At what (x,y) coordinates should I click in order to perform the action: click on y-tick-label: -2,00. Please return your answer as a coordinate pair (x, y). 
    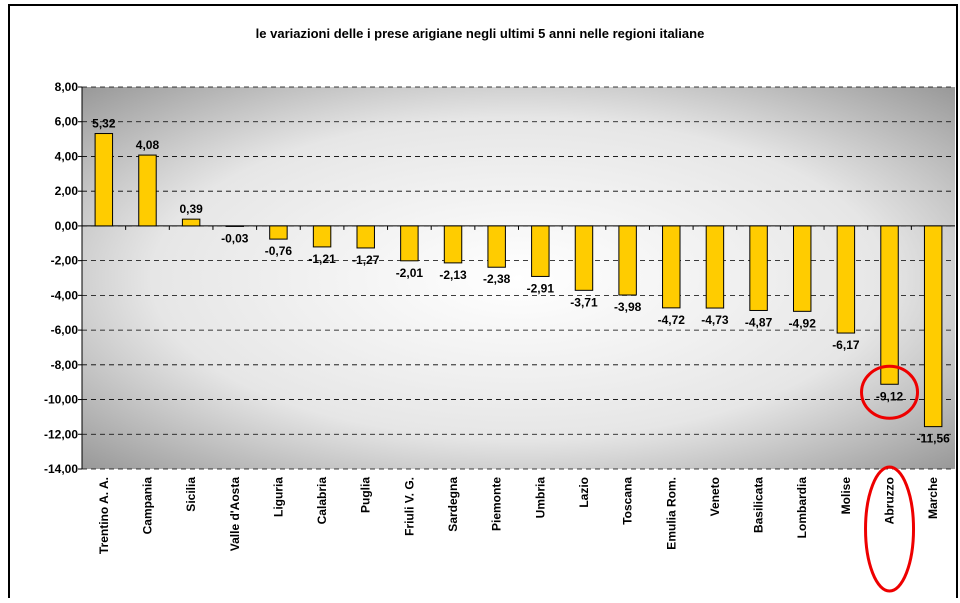
    Looking at the image, I should click on (65, 261).